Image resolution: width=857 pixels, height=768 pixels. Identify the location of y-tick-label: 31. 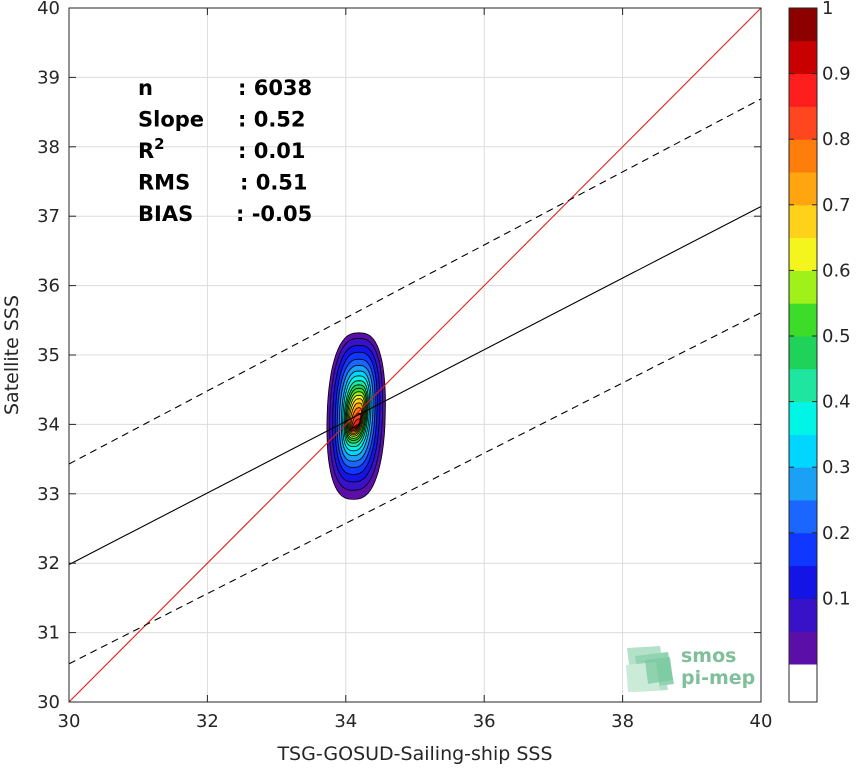
(48, 633).